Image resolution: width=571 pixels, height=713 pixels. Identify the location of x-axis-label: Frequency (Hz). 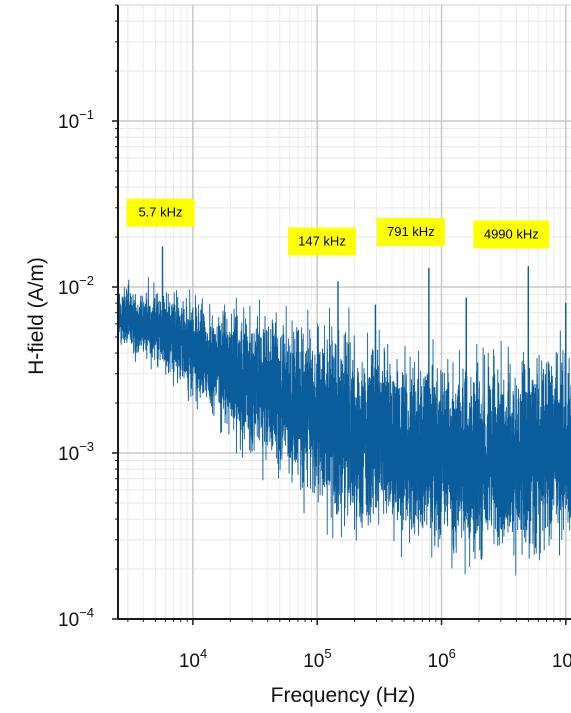
(343, 695).